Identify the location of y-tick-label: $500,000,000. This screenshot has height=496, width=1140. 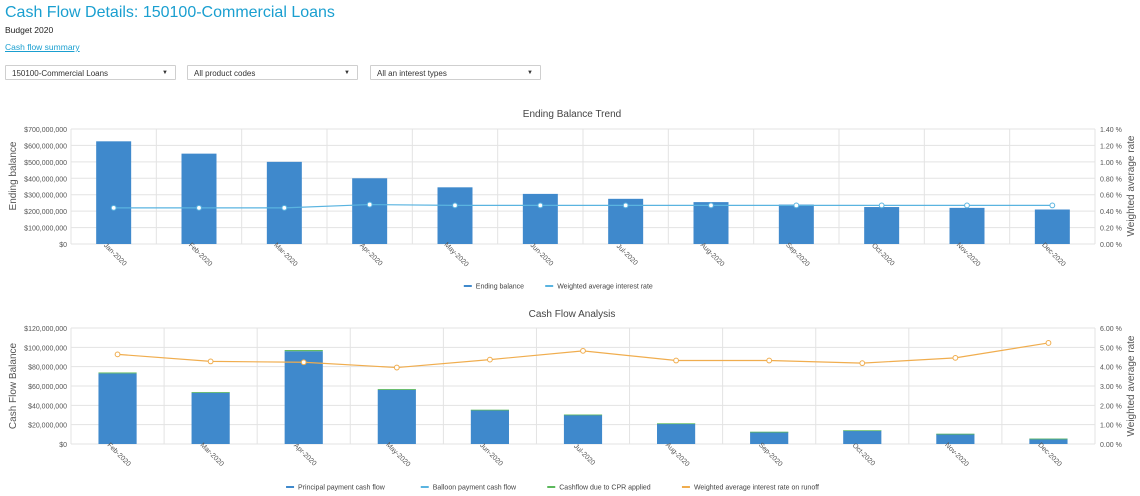
(45, 163).